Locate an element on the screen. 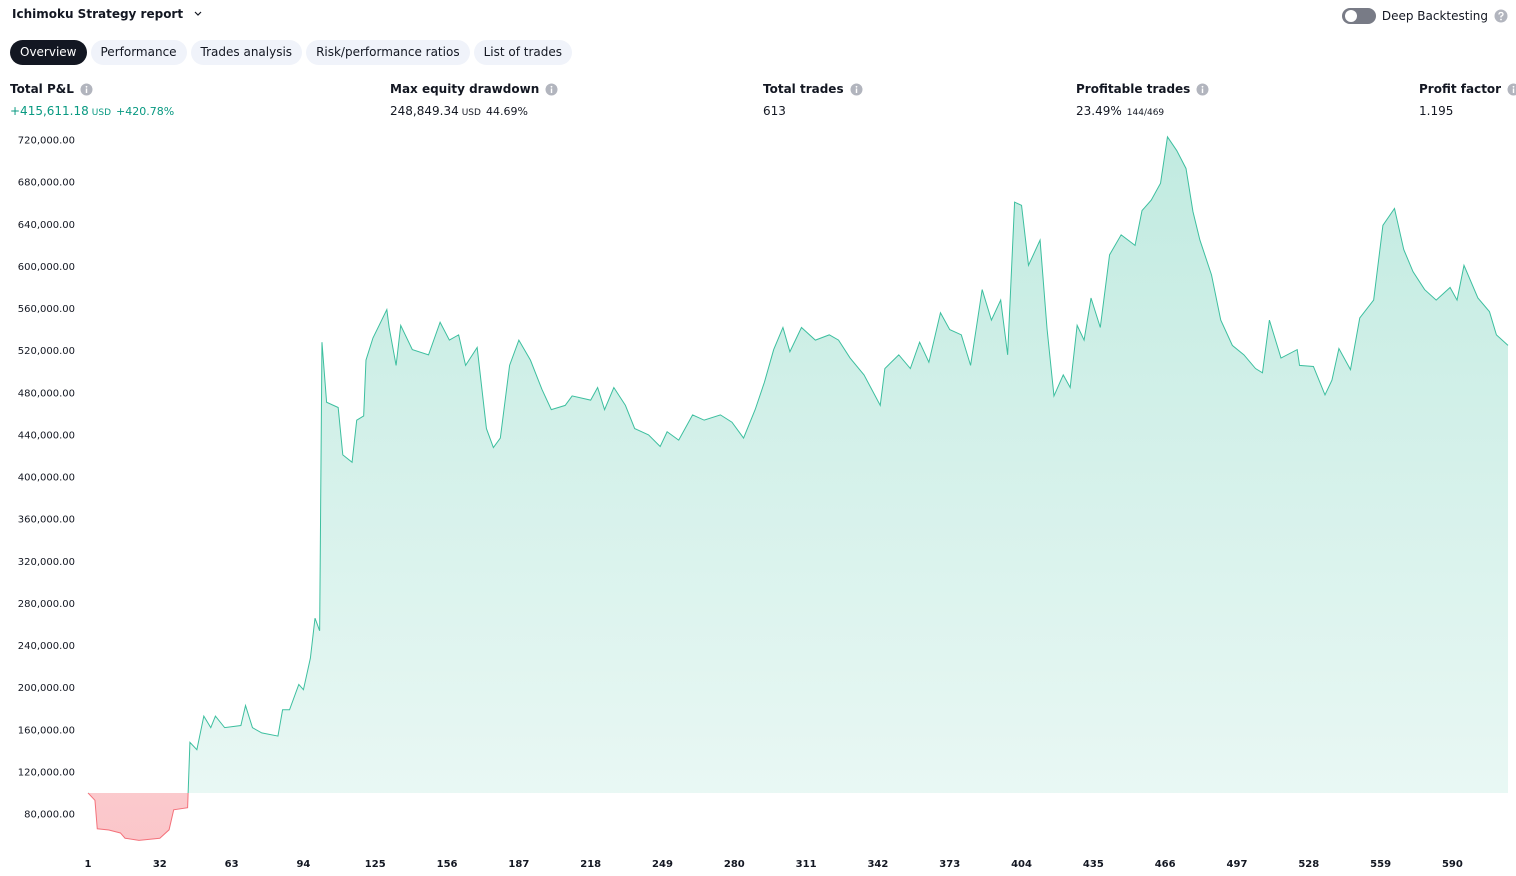 The image size is (1516, 876). tab: Performance is located at coordinates (138, 52).